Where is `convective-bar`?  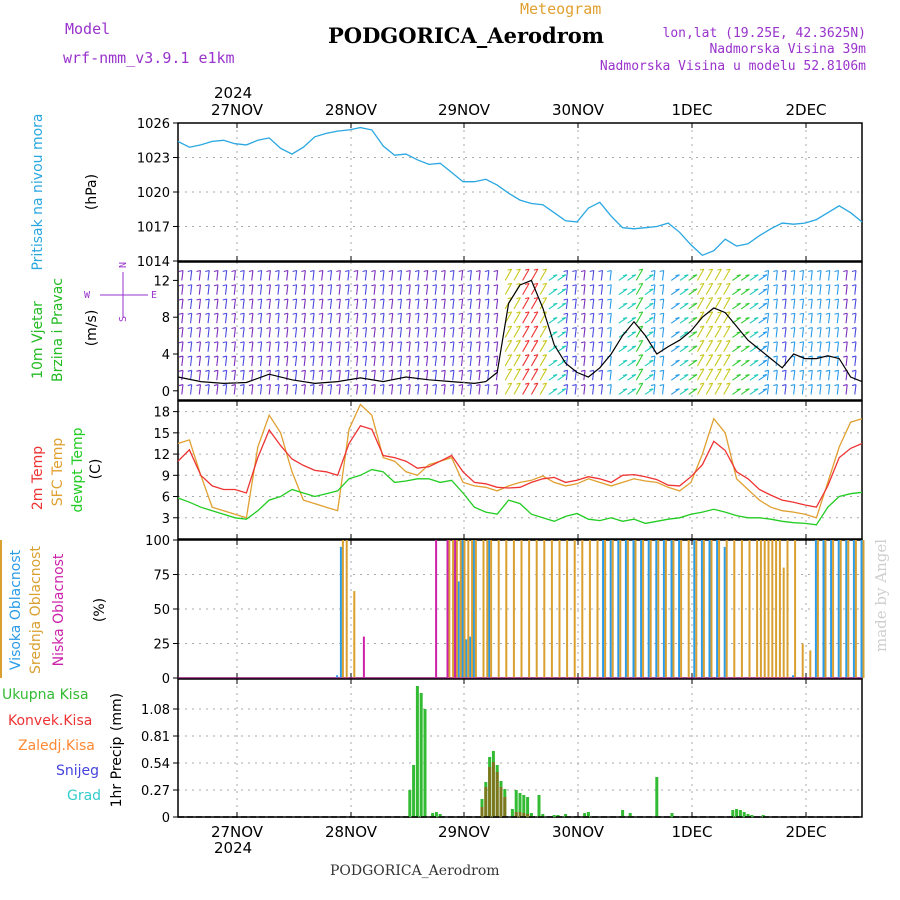 convective-bar is located at coordinates (528, 815).